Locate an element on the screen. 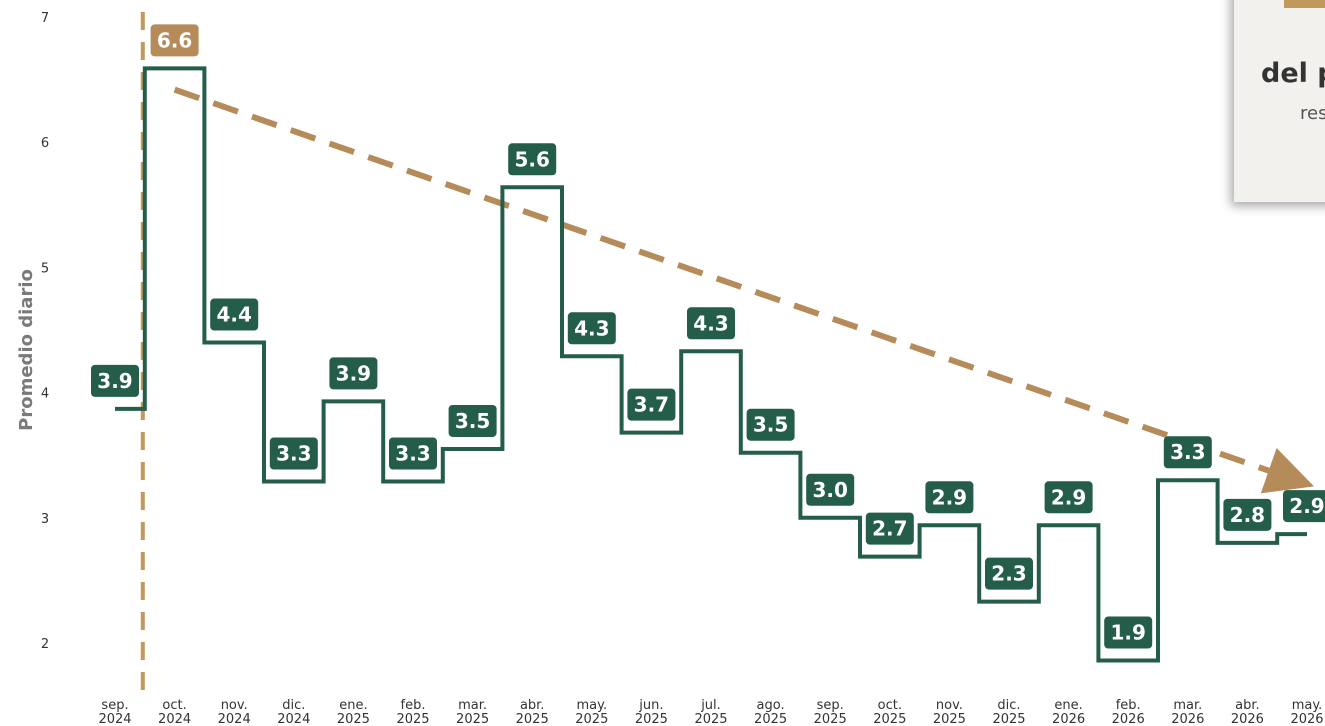 Image resolution: width=1325 pixels, height=726 pixels. x-tick-label: may. 2025 is located at coordinates (591, 712).